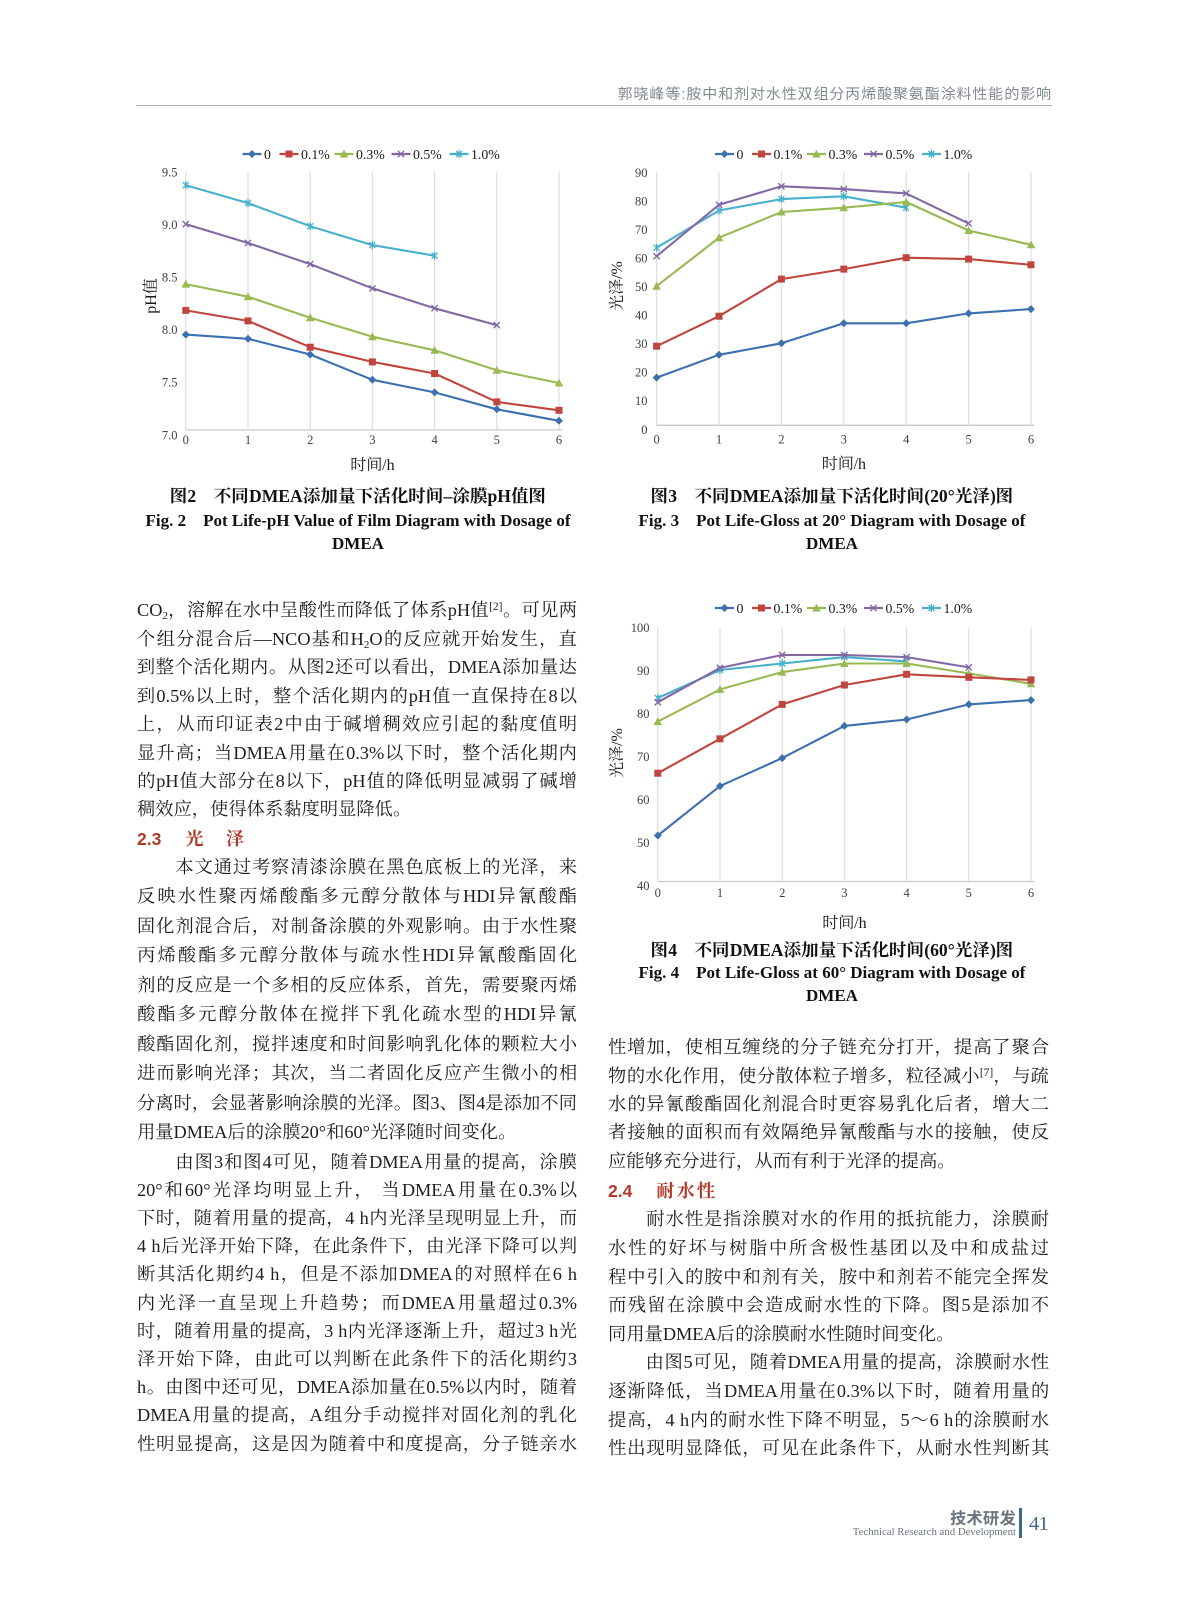 The image size is (1187, 1600). What do you see at coordinates (170, 330) in the screenshot?
I see `svg-text: 8.0` at bounding box center [170, 330].